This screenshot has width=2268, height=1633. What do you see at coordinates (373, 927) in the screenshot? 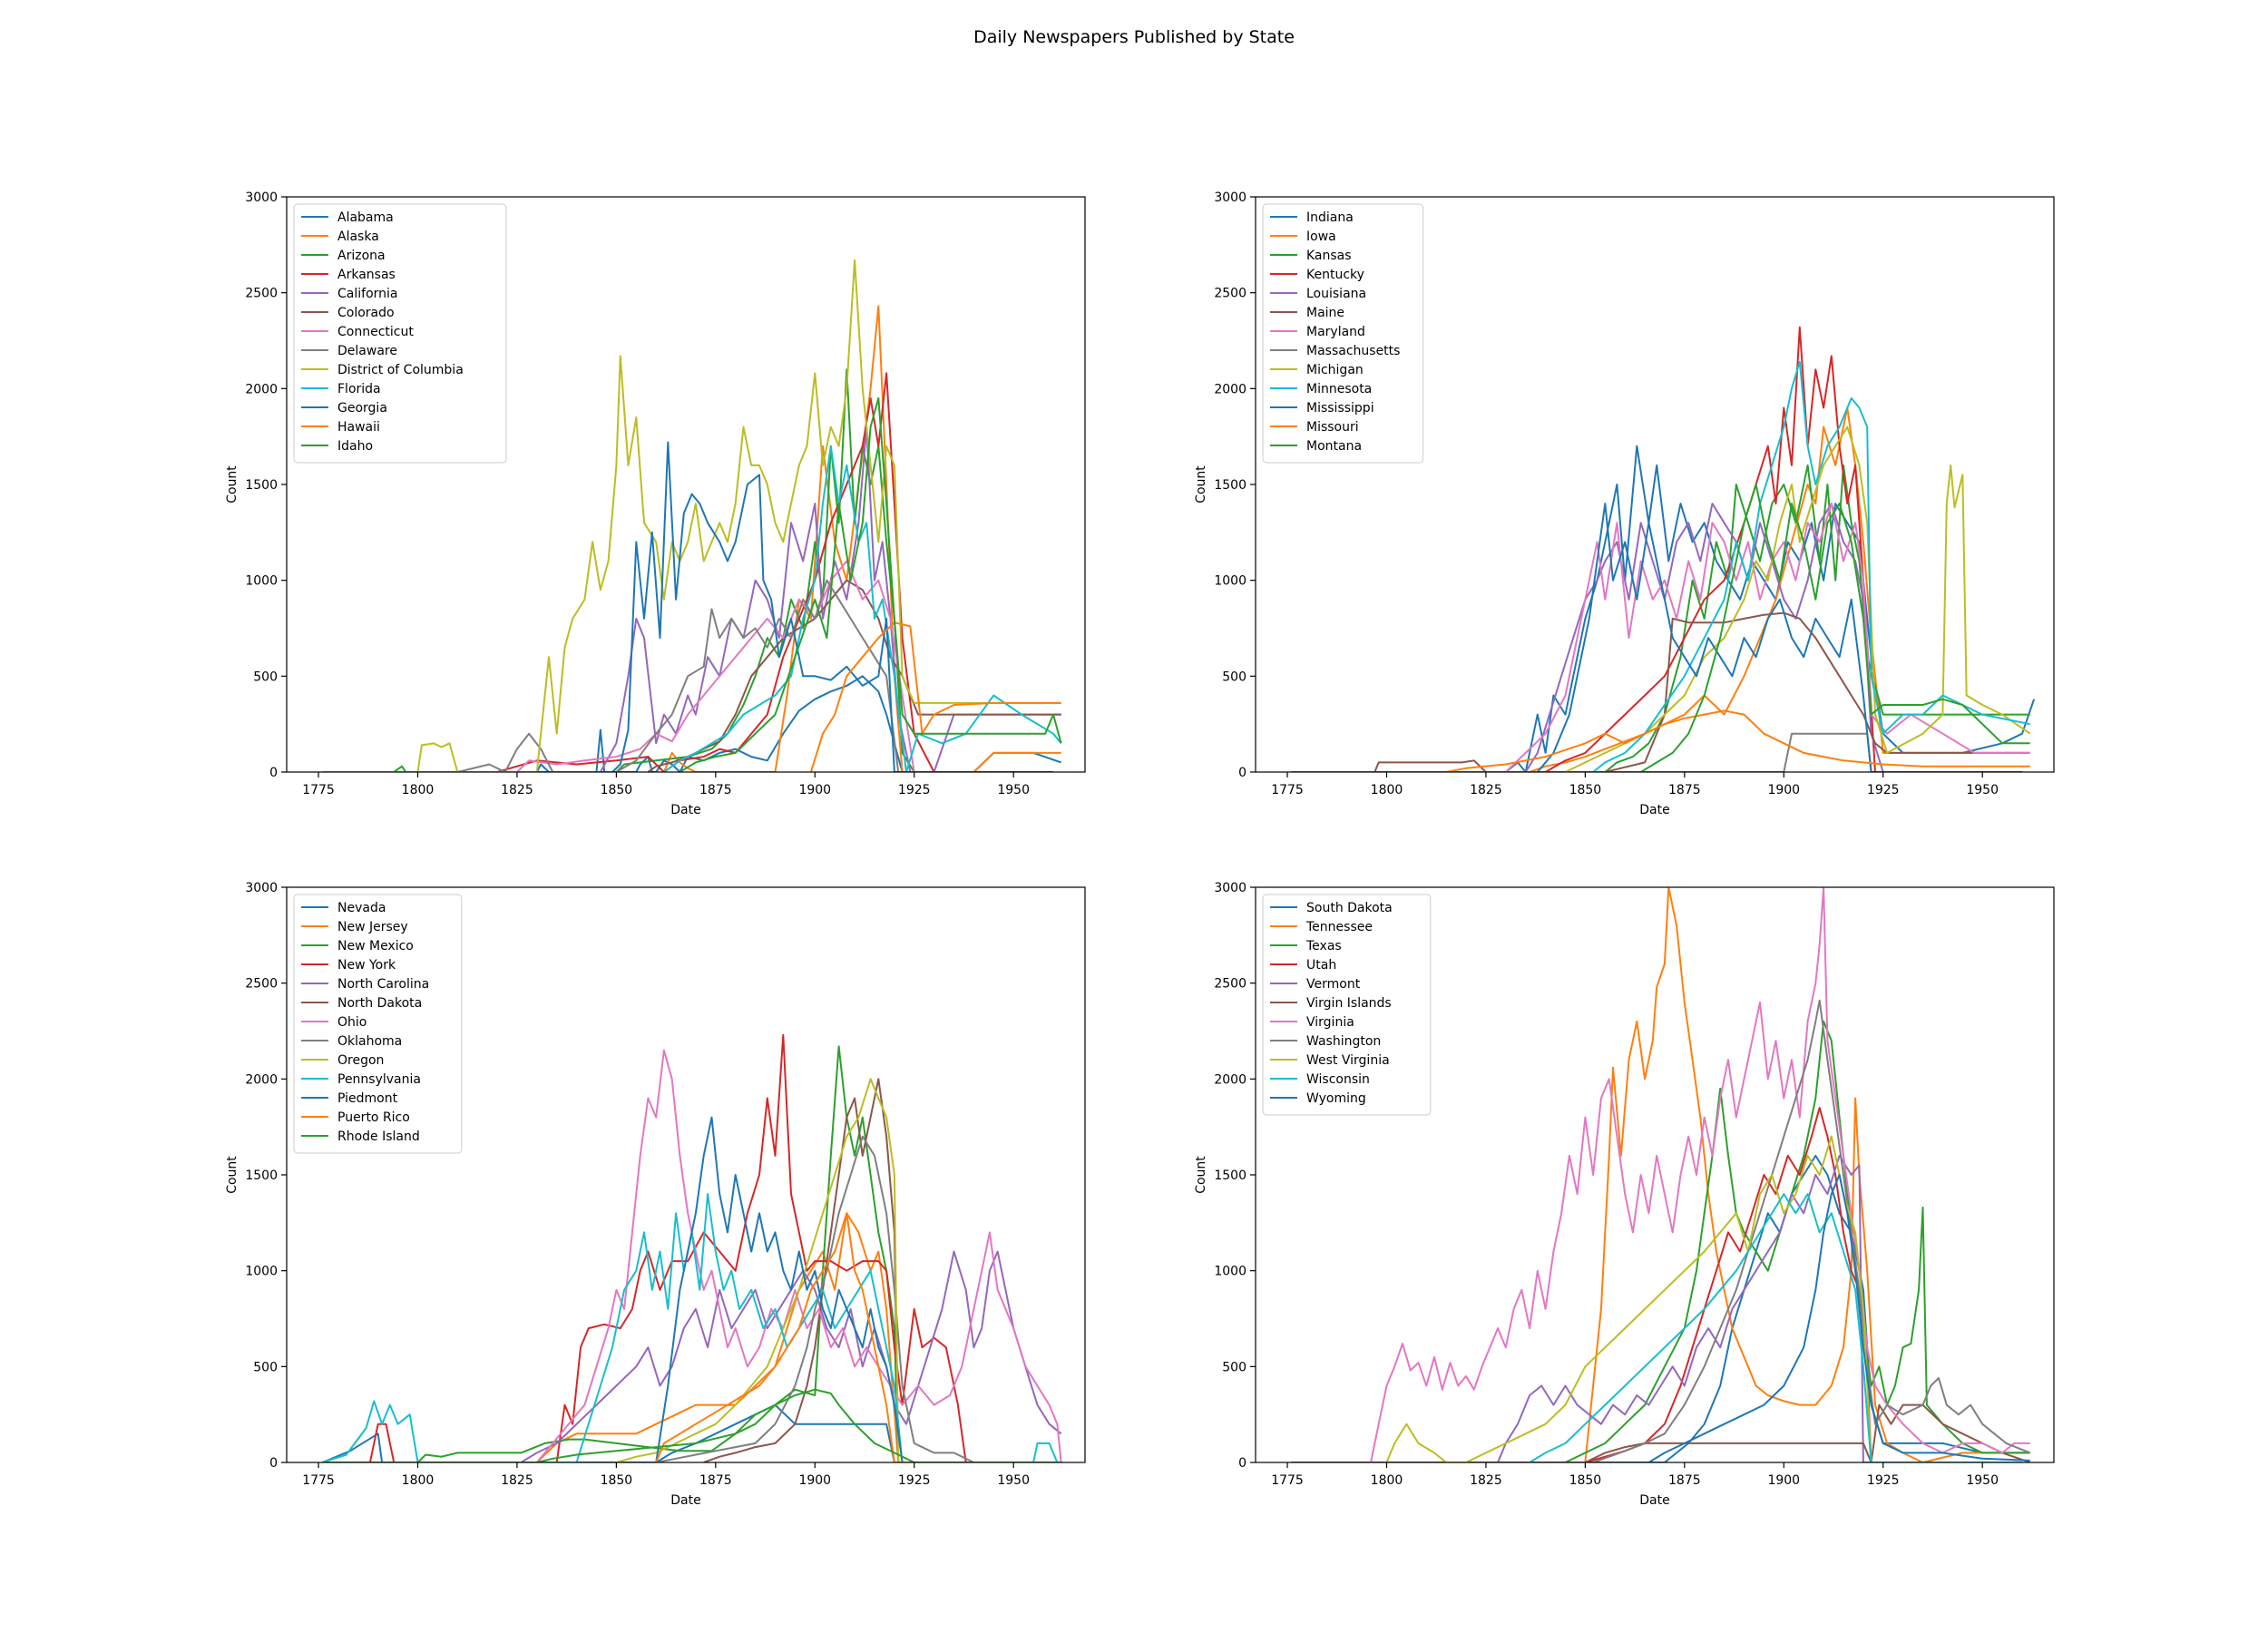
I see `legend-label: New Jersey` at bounding box center [373, 927].